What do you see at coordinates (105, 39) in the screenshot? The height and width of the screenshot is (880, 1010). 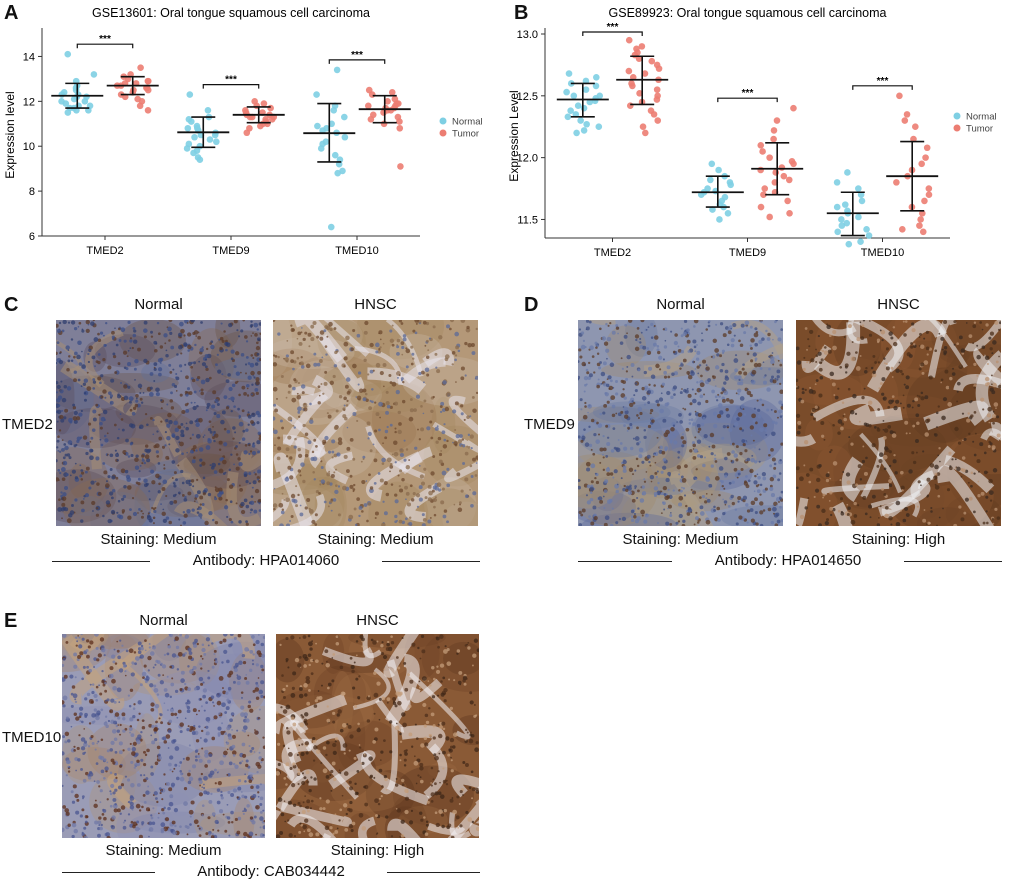 I see `chart-a-significance-label: ***` at bounding box center [105, 39].